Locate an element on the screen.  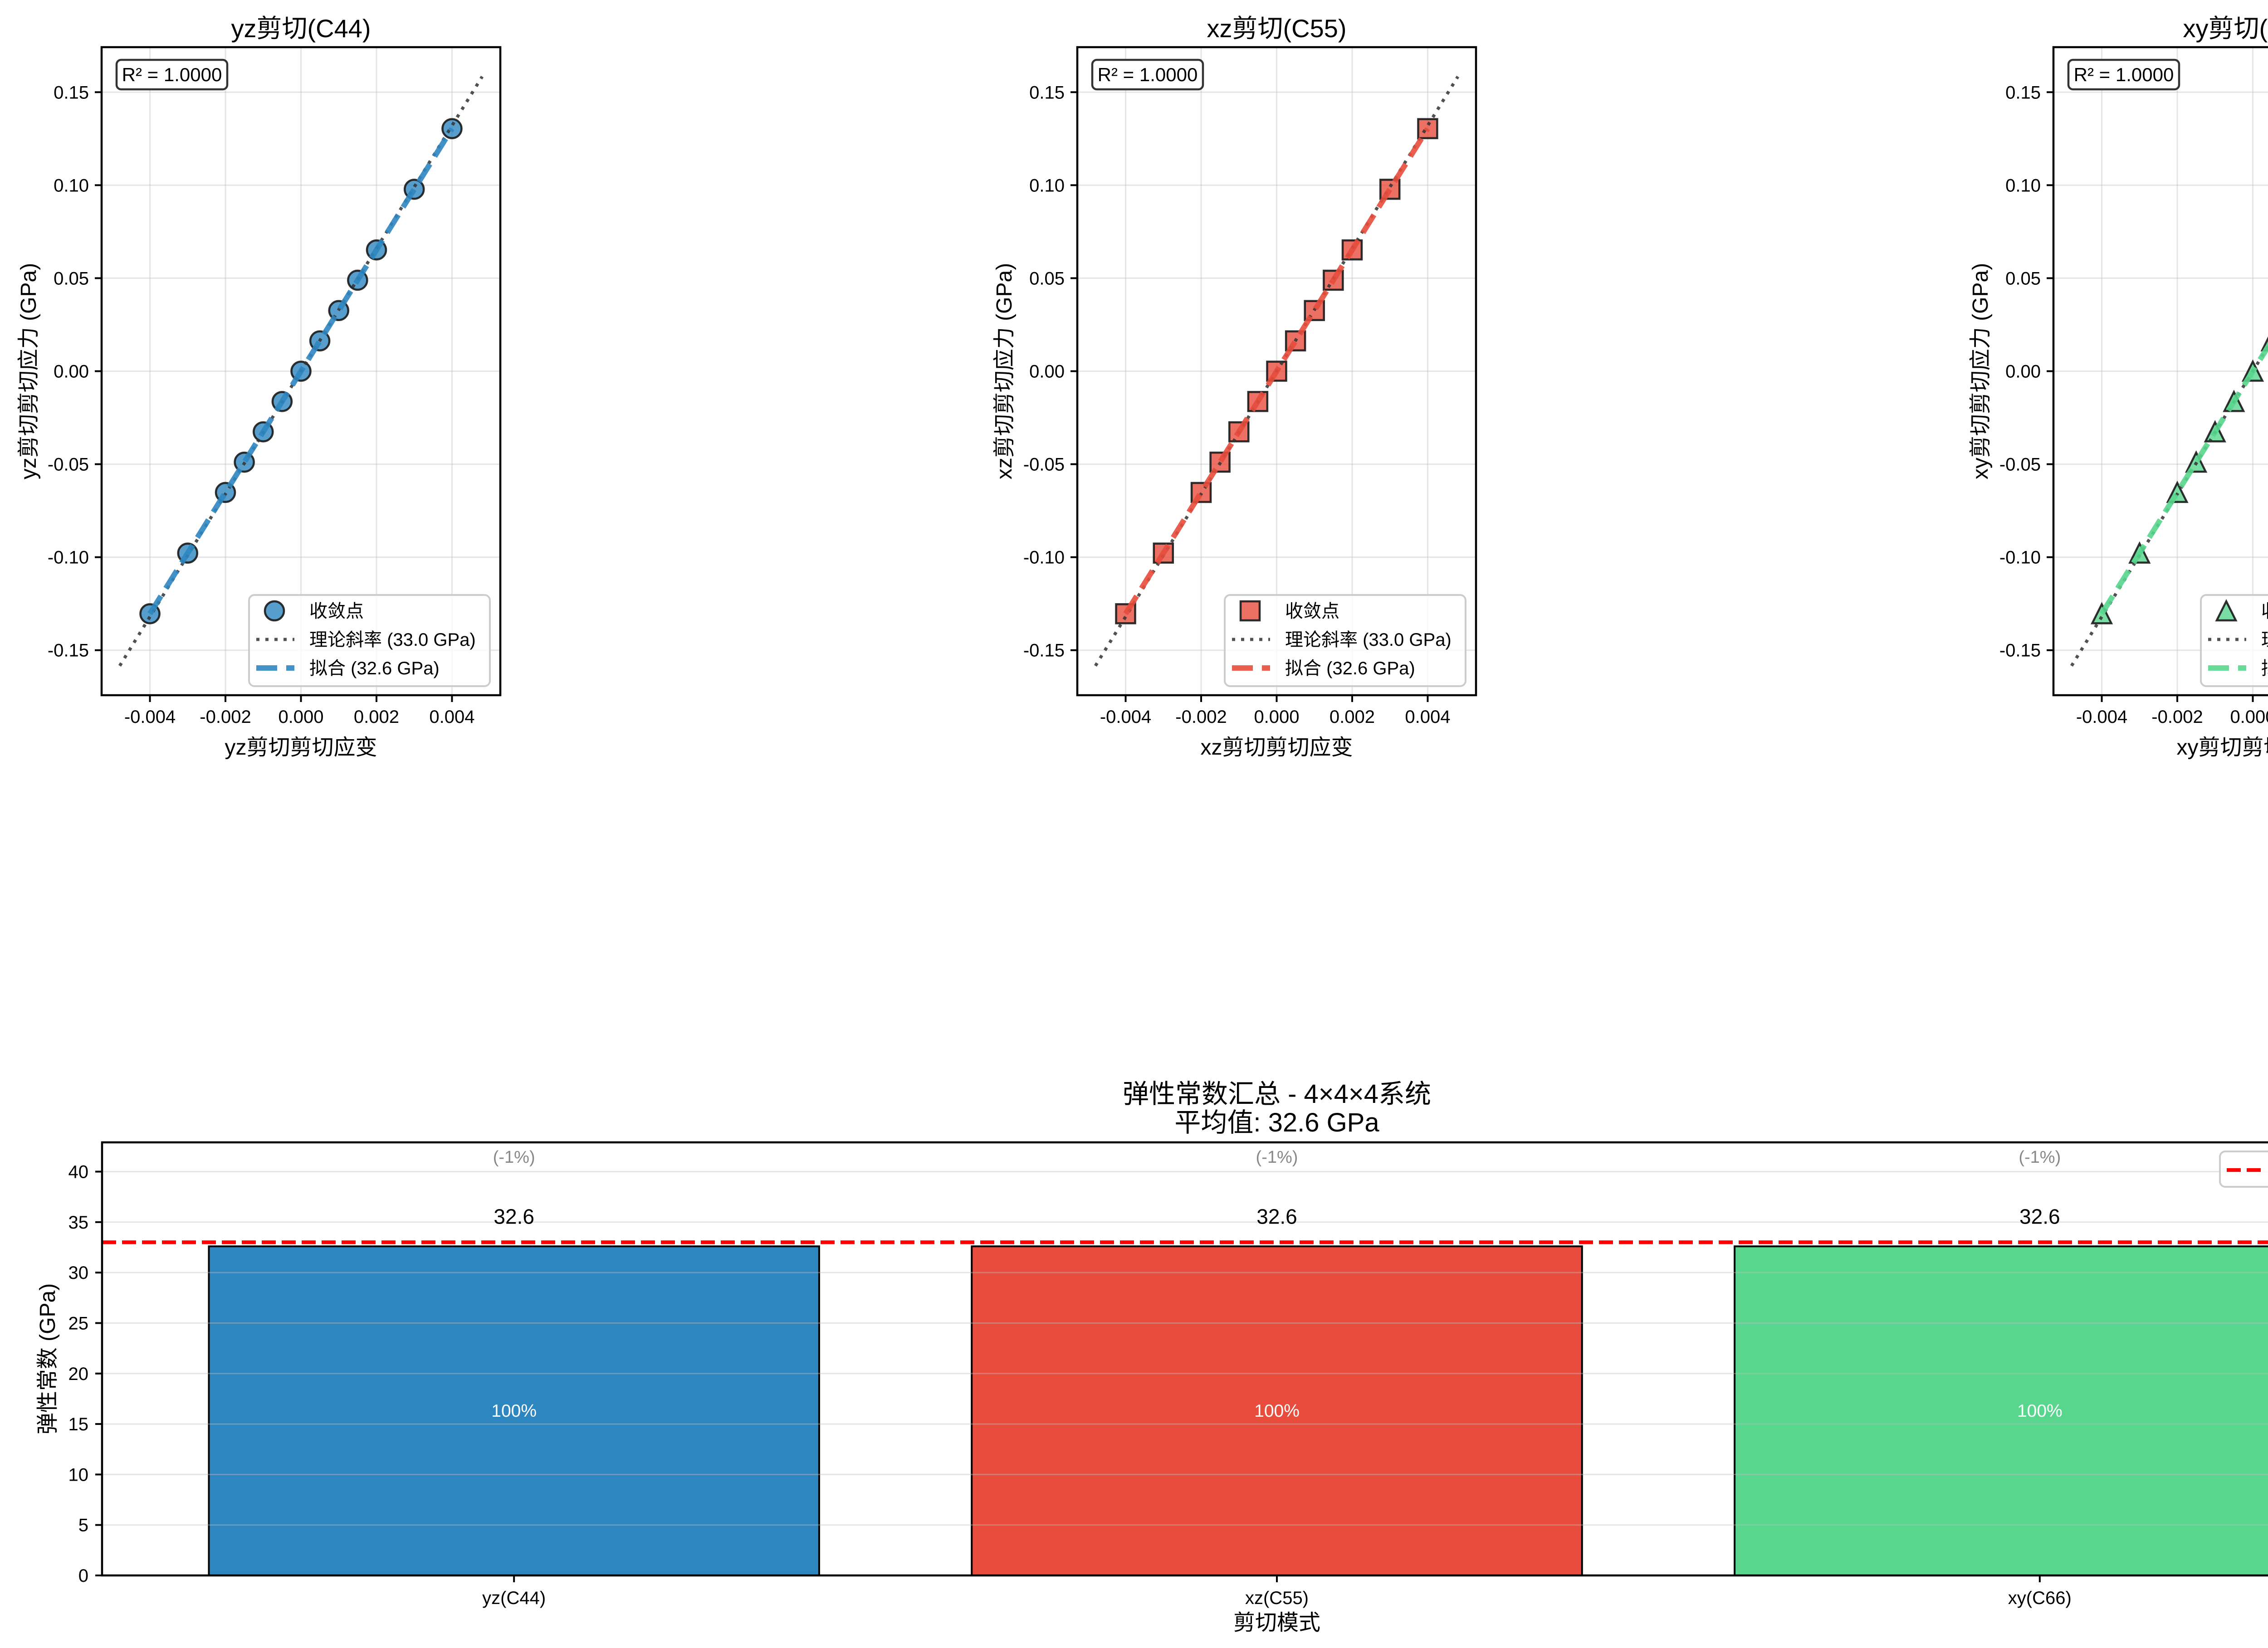
y-tick-label: 20 is located at coordinates (79, 1374).